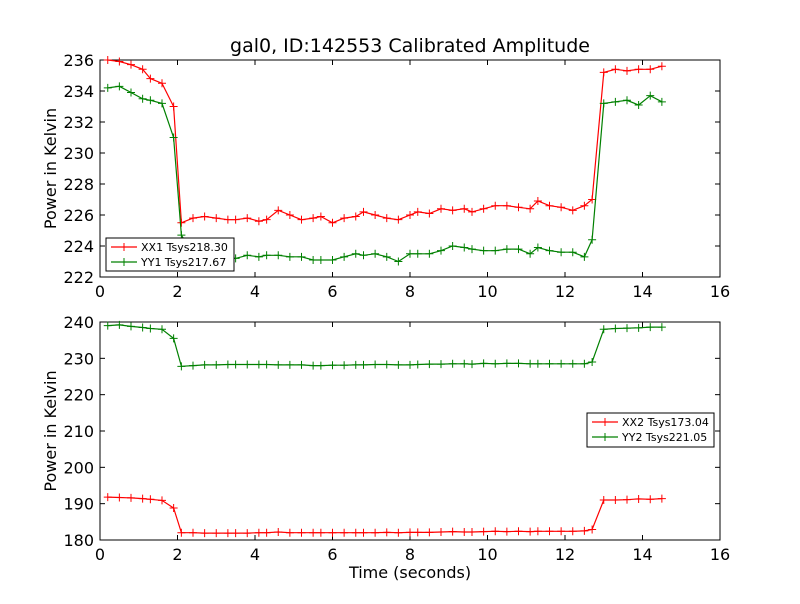 The height and width of the screenshot is (604, 800). I want to click on series-xx2, so click(384, 515).